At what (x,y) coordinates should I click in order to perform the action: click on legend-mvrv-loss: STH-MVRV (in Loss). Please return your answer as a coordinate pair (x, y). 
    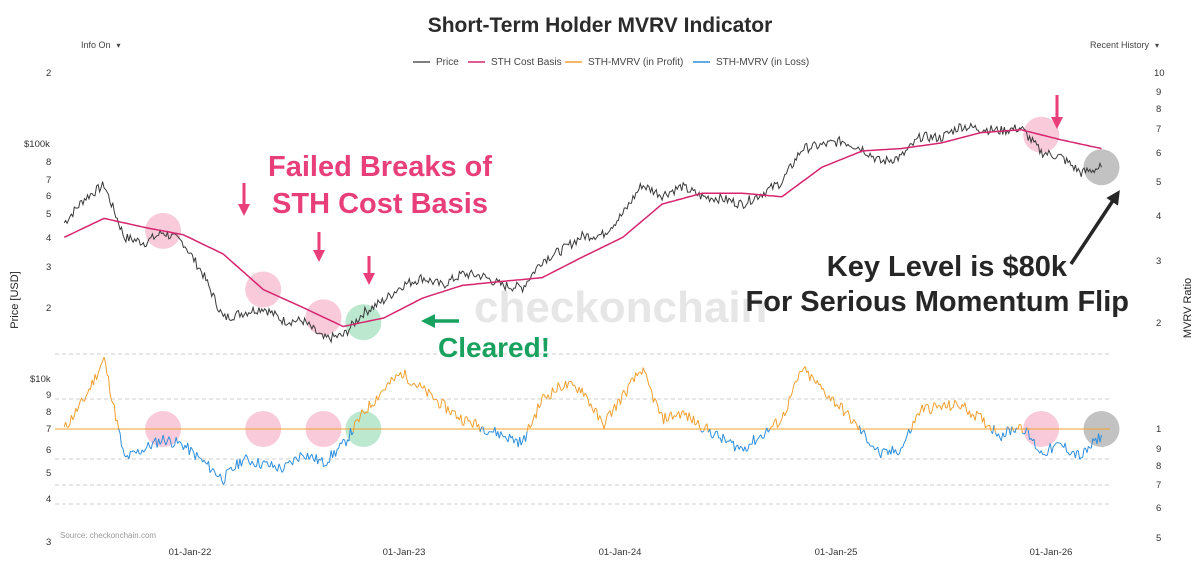
    Looking at the image, I should click on (762, 62).